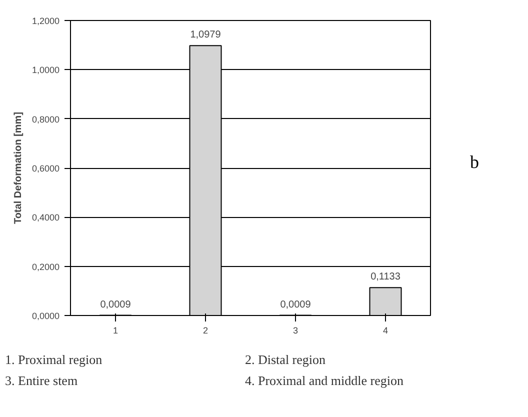 The image size is (528, 417). Describe the element at coordinates (325, 381) in the screenshot. I see `text: 4. Proximal and middle region` at that location.